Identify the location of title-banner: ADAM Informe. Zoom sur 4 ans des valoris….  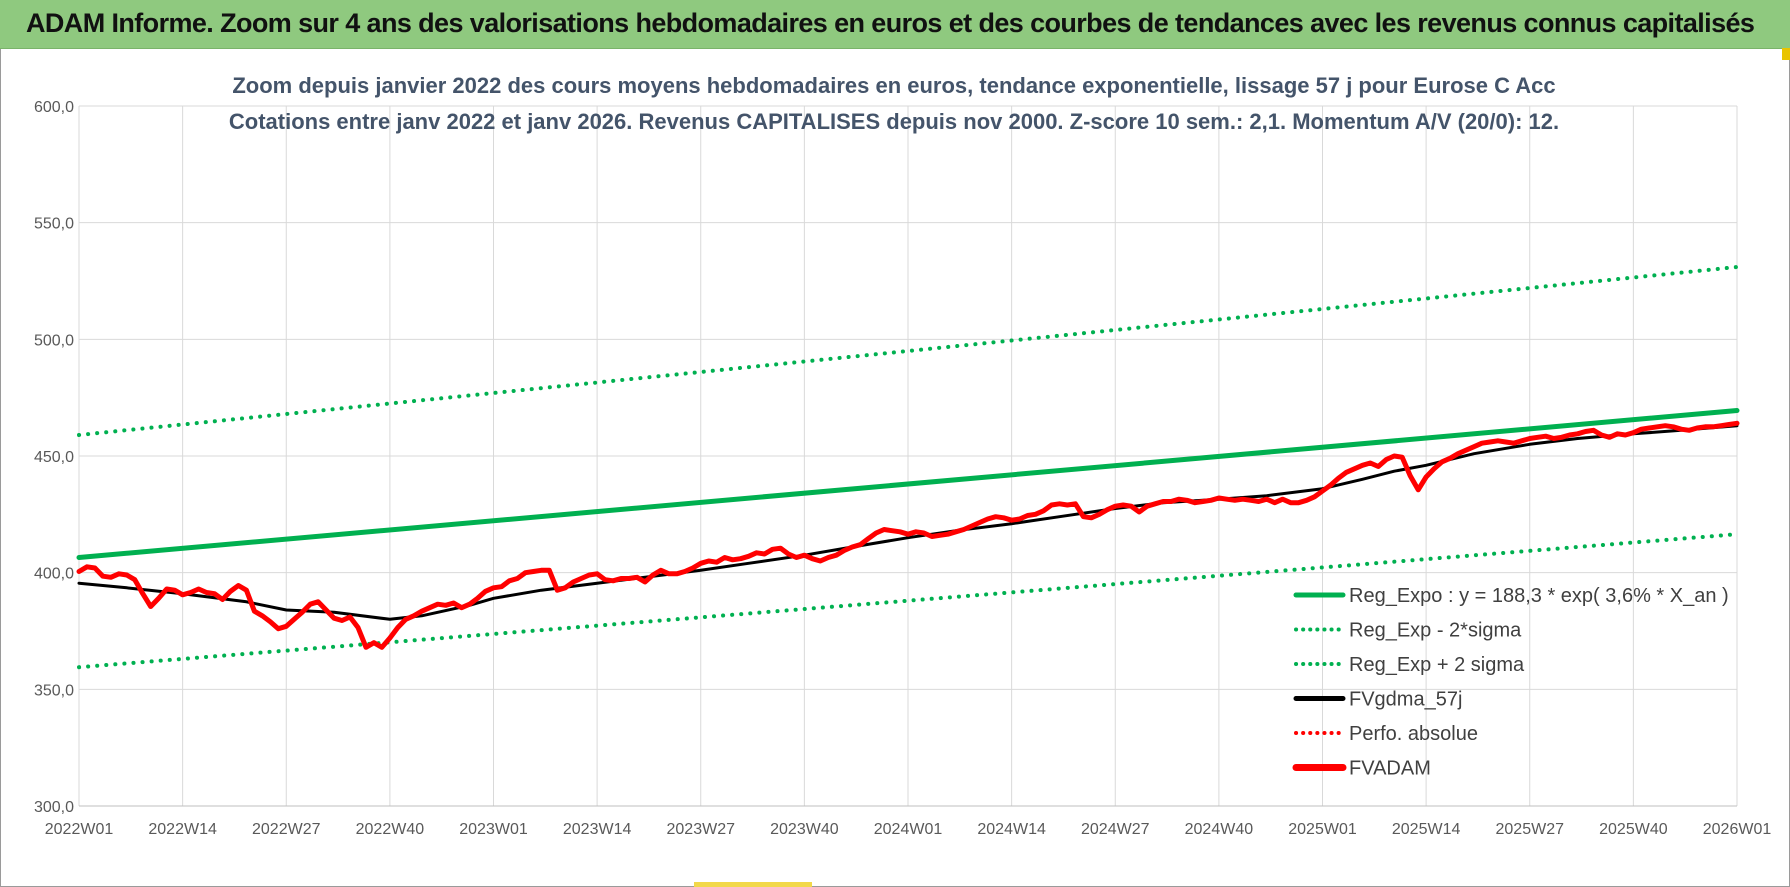
(895, 24).